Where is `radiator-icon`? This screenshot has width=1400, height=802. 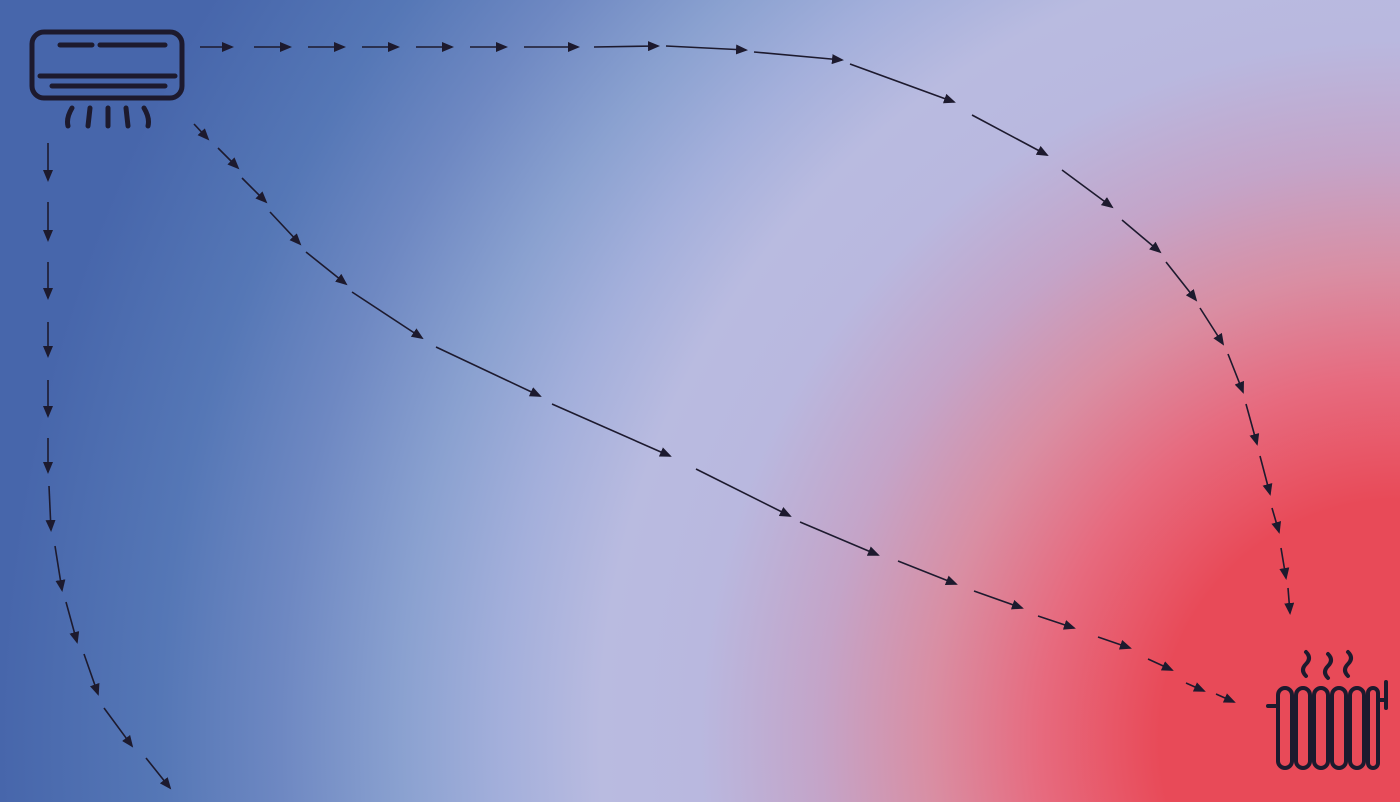 radiator-icon is located at coordinates (1327, 710).